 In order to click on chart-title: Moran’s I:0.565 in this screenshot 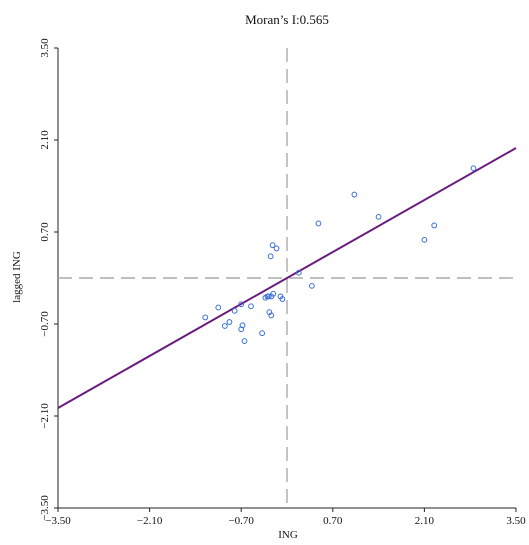, I will do `click(287, 19)`.